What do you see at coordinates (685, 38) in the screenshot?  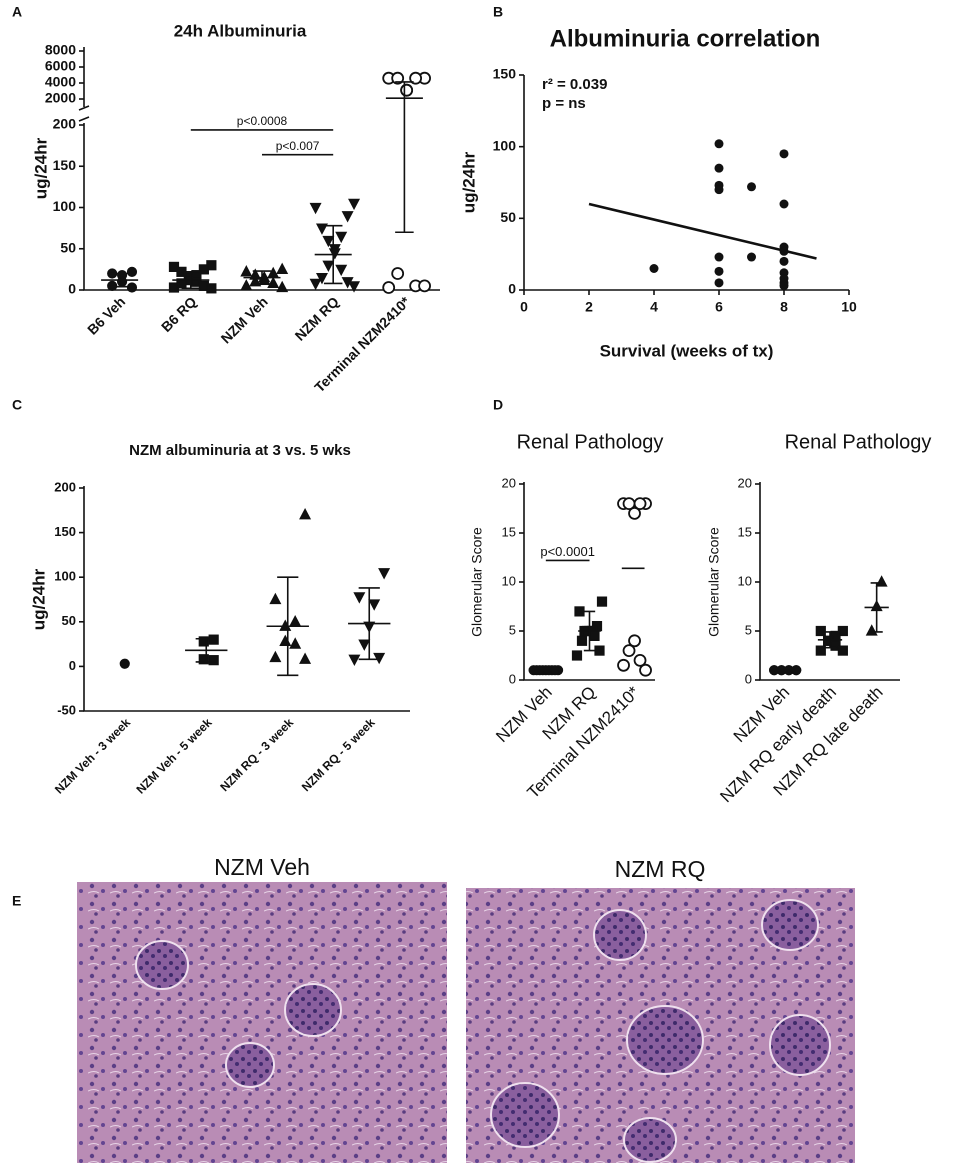 I see `chart-title: Albuminuria correlation` at bounding box center [685, 38].